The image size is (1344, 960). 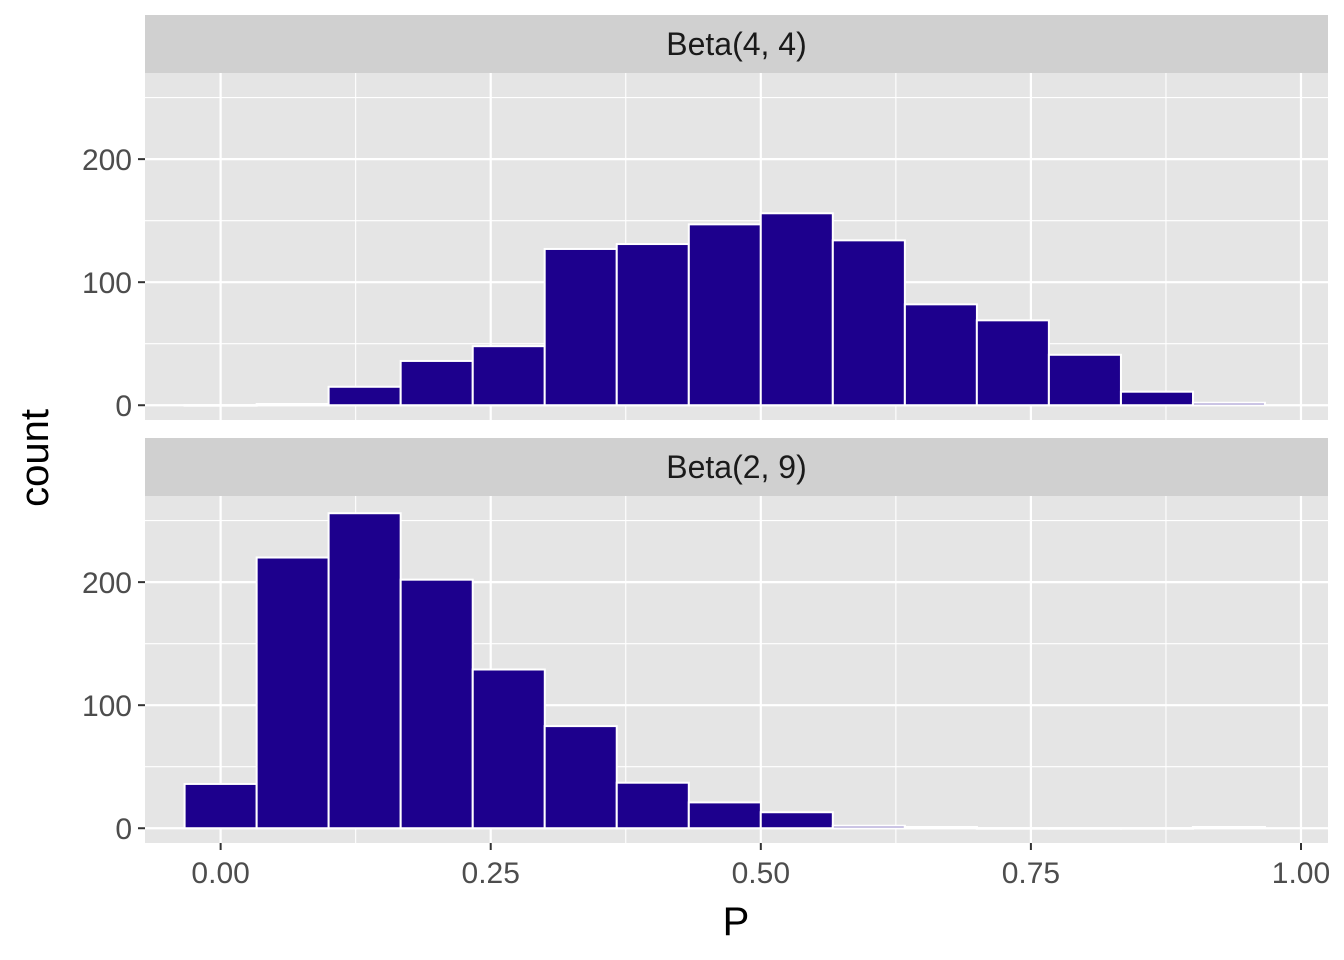 I want to click on facet-strip-label: Beta(4, 4), so click(x=736, y=44).